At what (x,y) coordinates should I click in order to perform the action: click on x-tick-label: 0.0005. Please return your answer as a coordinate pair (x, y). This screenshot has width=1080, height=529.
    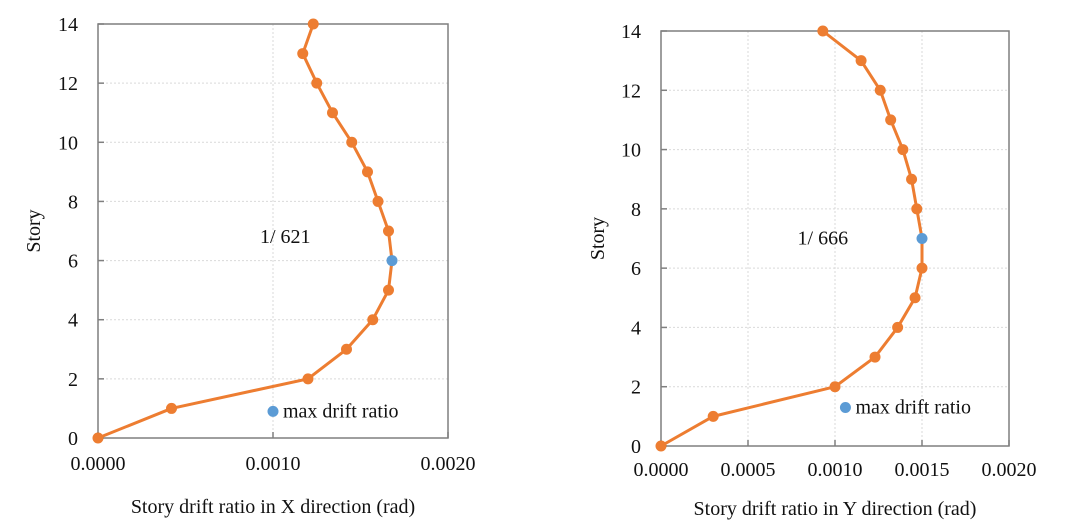
    Looking at the image, I should click on (748, 470).